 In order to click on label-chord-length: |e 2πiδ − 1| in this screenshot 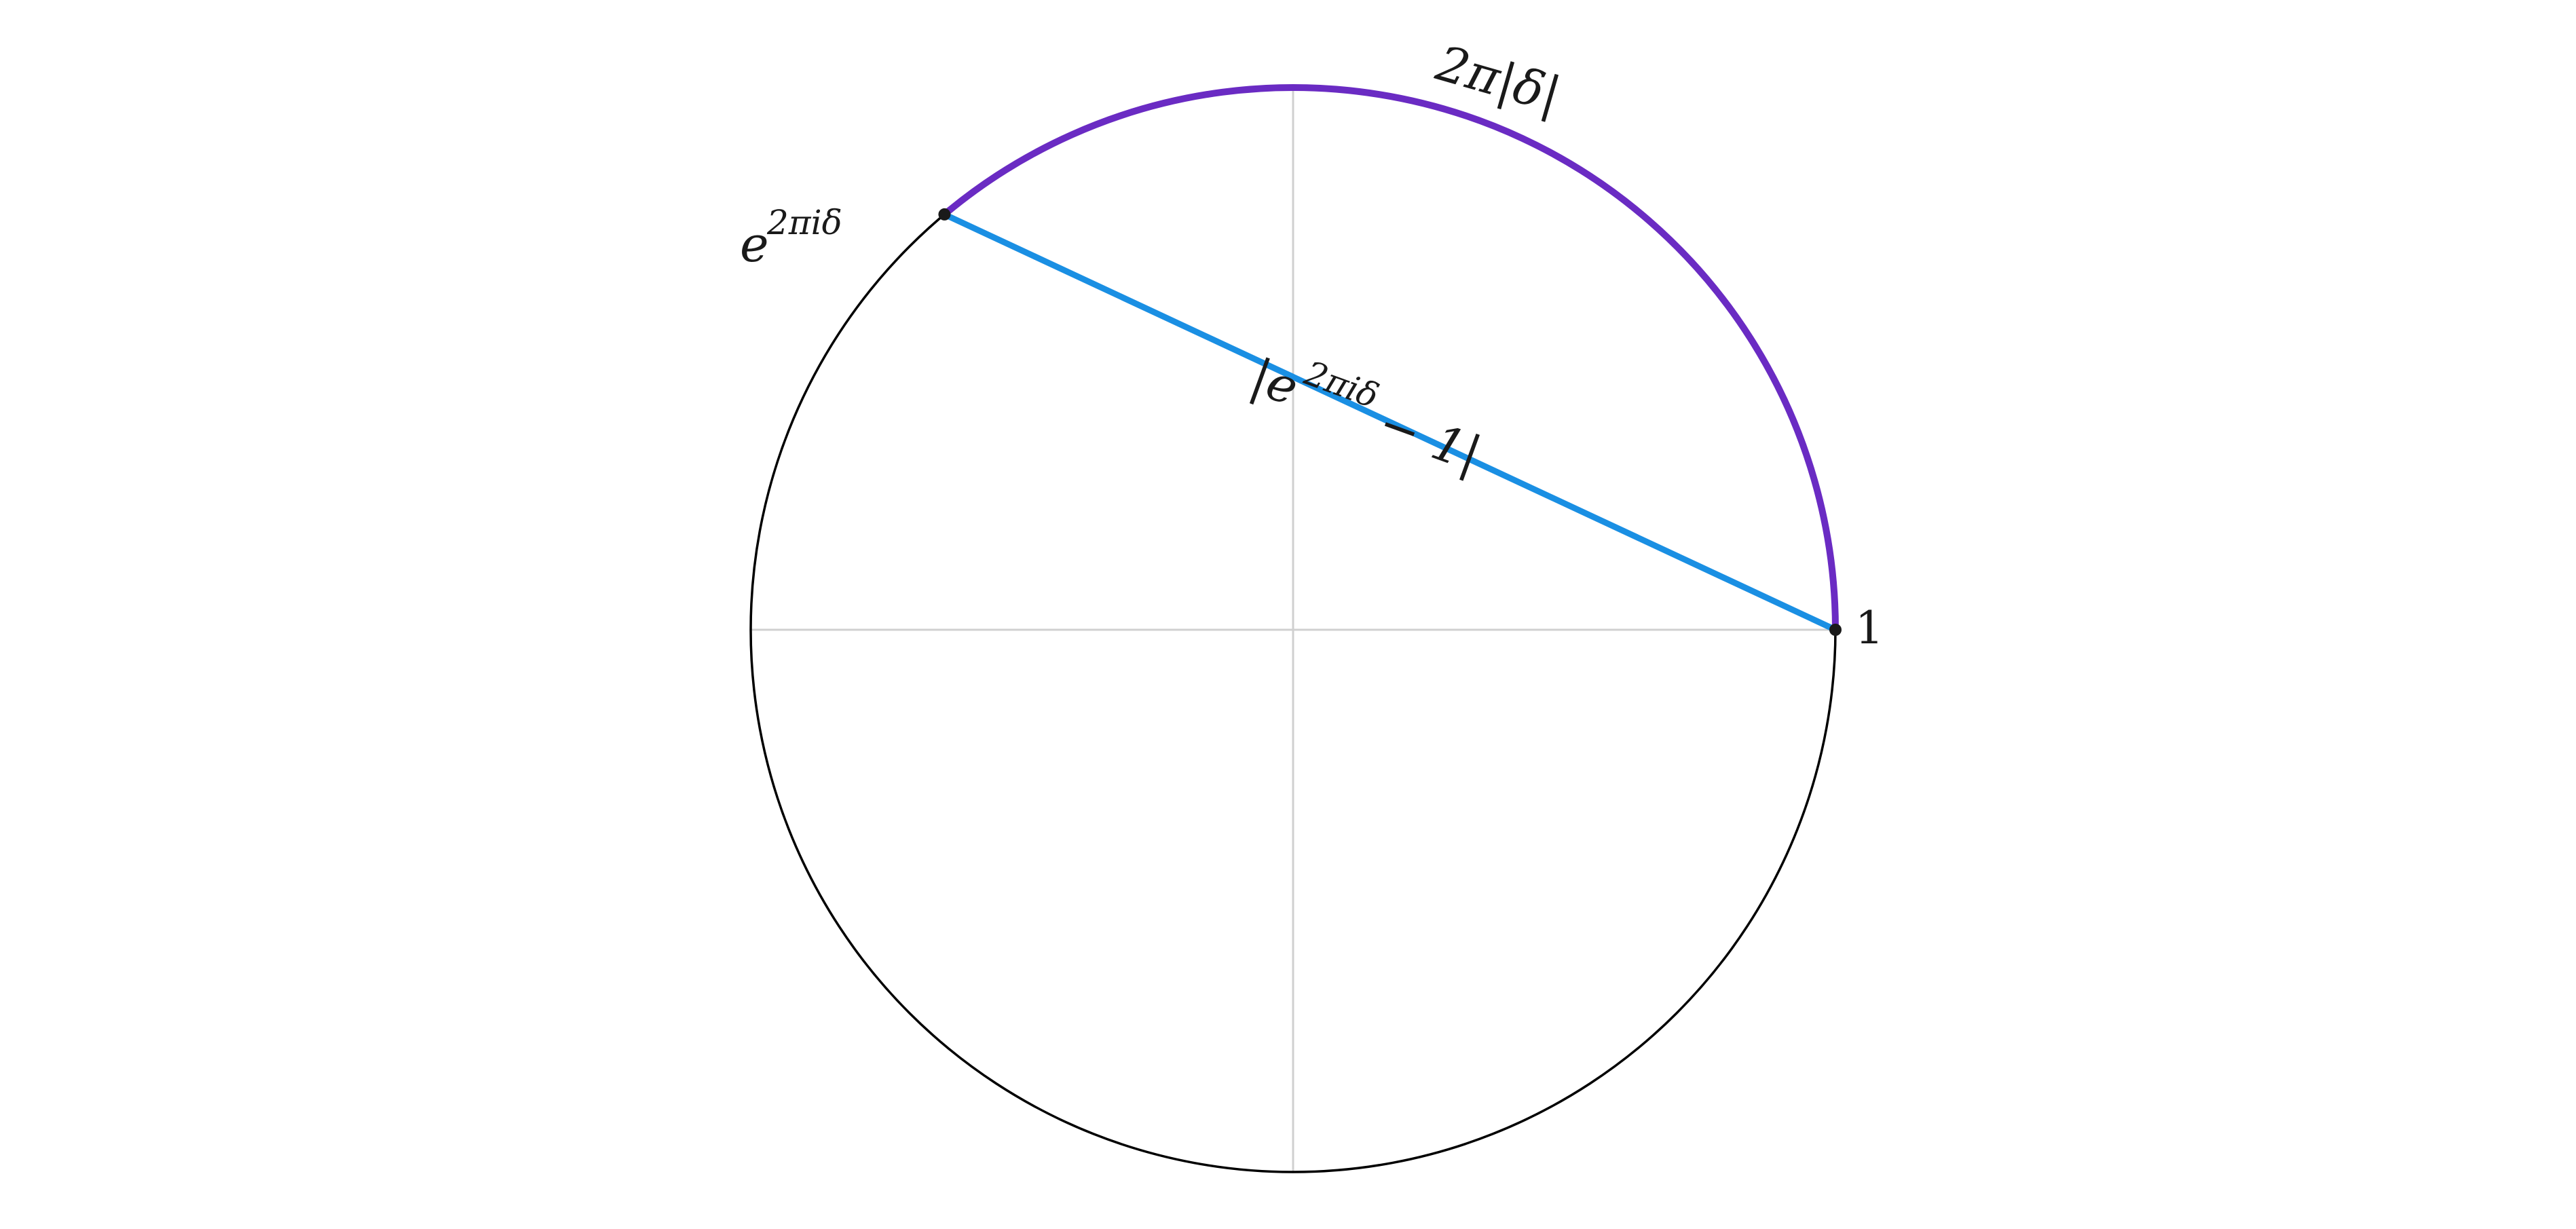, I will do `click(1367, 415)`.